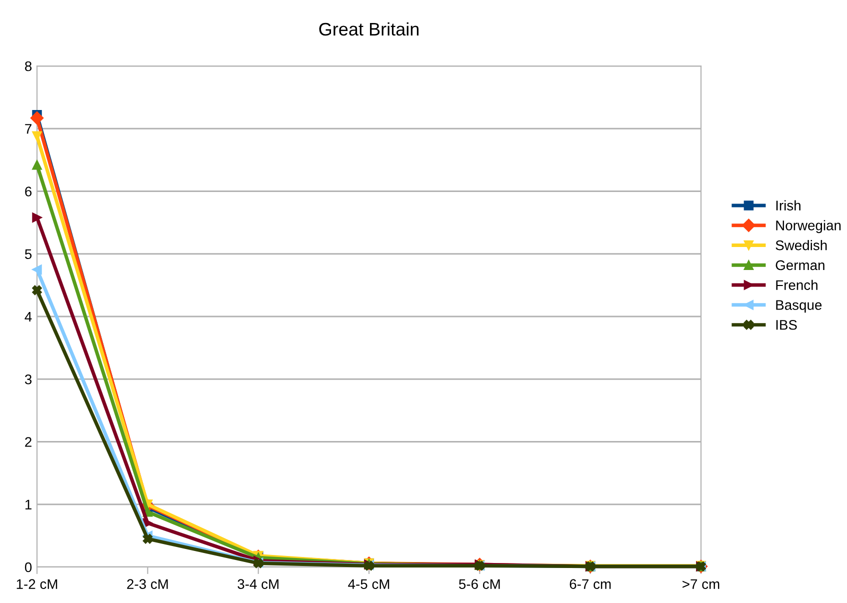 This screenshot has width=847, height=603. What do you see at coordinates (369, 29) in the screenshot?
I see `chart-title: Great Britain` at bounding box center [369, 29].